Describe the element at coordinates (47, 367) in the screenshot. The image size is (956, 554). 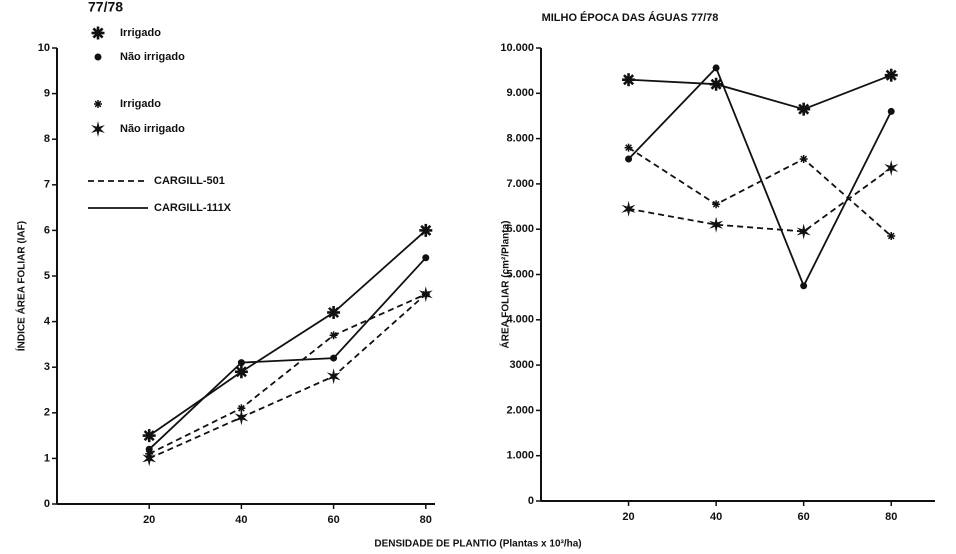
I see `y-tick-label: 3` at that location.